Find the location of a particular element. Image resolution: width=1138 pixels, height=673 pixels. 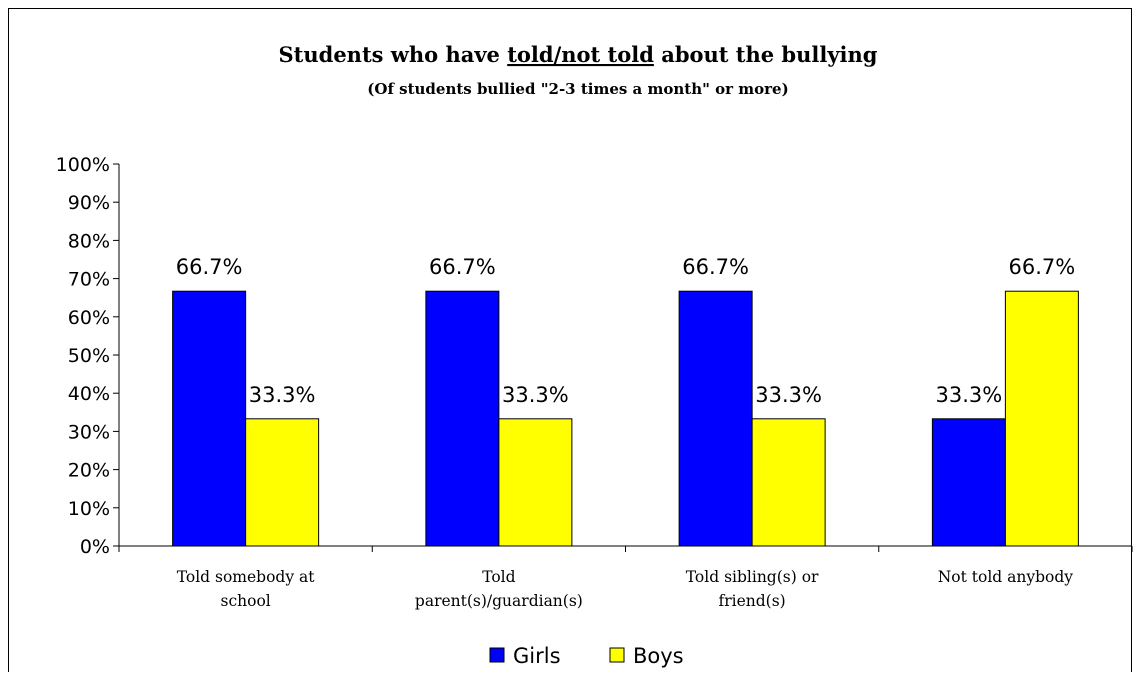

category-label: Told somebody at is located at coordinates (246, 577).